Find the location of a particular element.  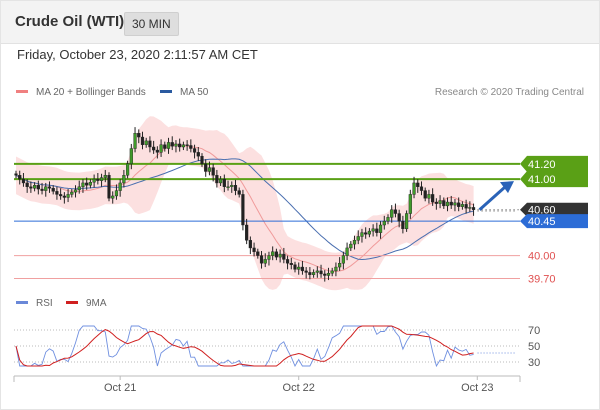

widget-header: Crude Oil (WTI) 30 MIN is located at coordinates (300, 22).